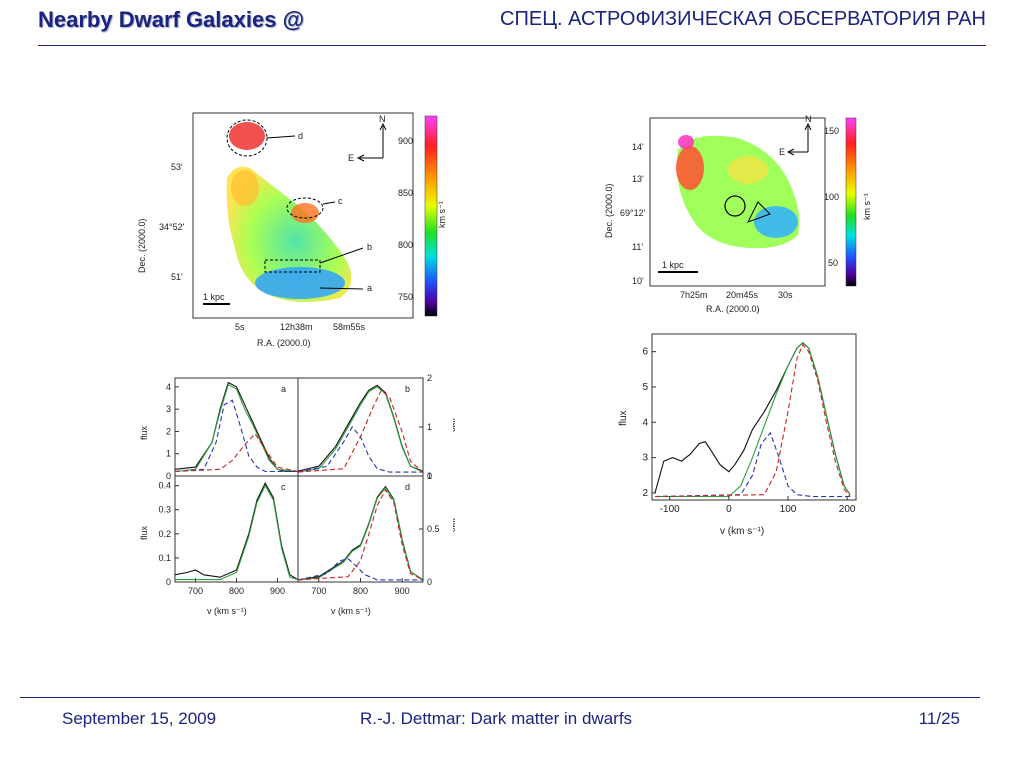  What do you see at coordinates (638, 179) in the screenshot?
I see `y-tick-2: 13'` at bounding box center [638, 179].